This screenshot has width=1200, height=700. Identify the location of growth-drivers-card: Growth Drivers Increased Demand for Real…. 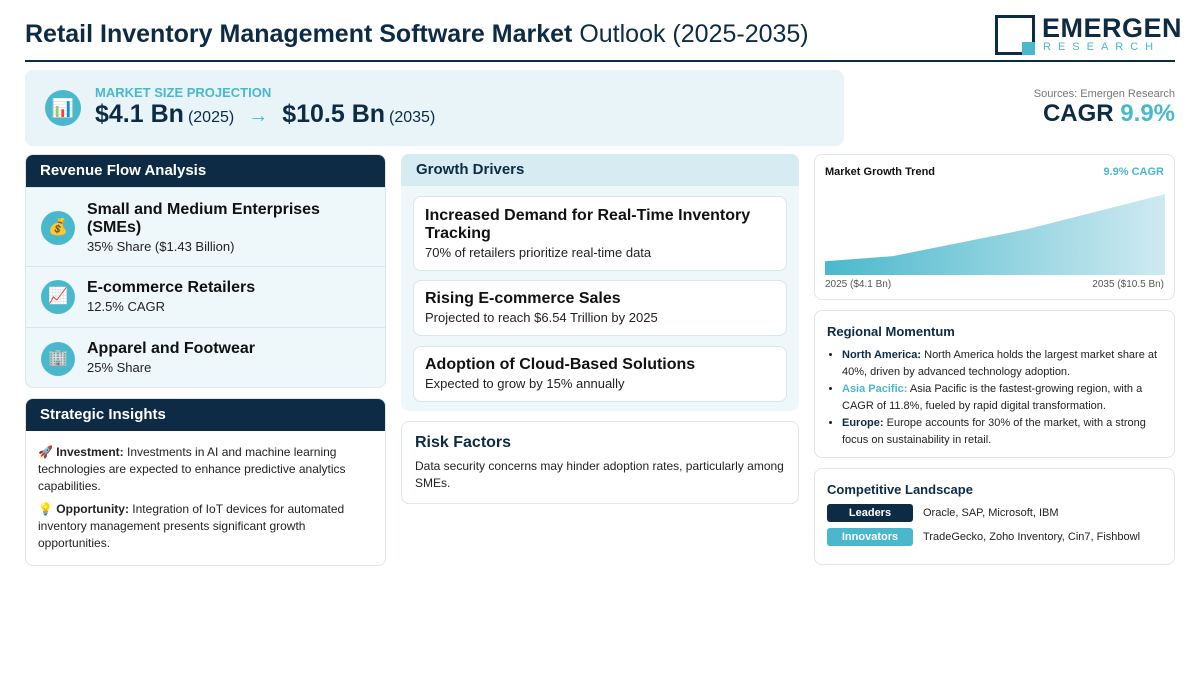
(600, 282).